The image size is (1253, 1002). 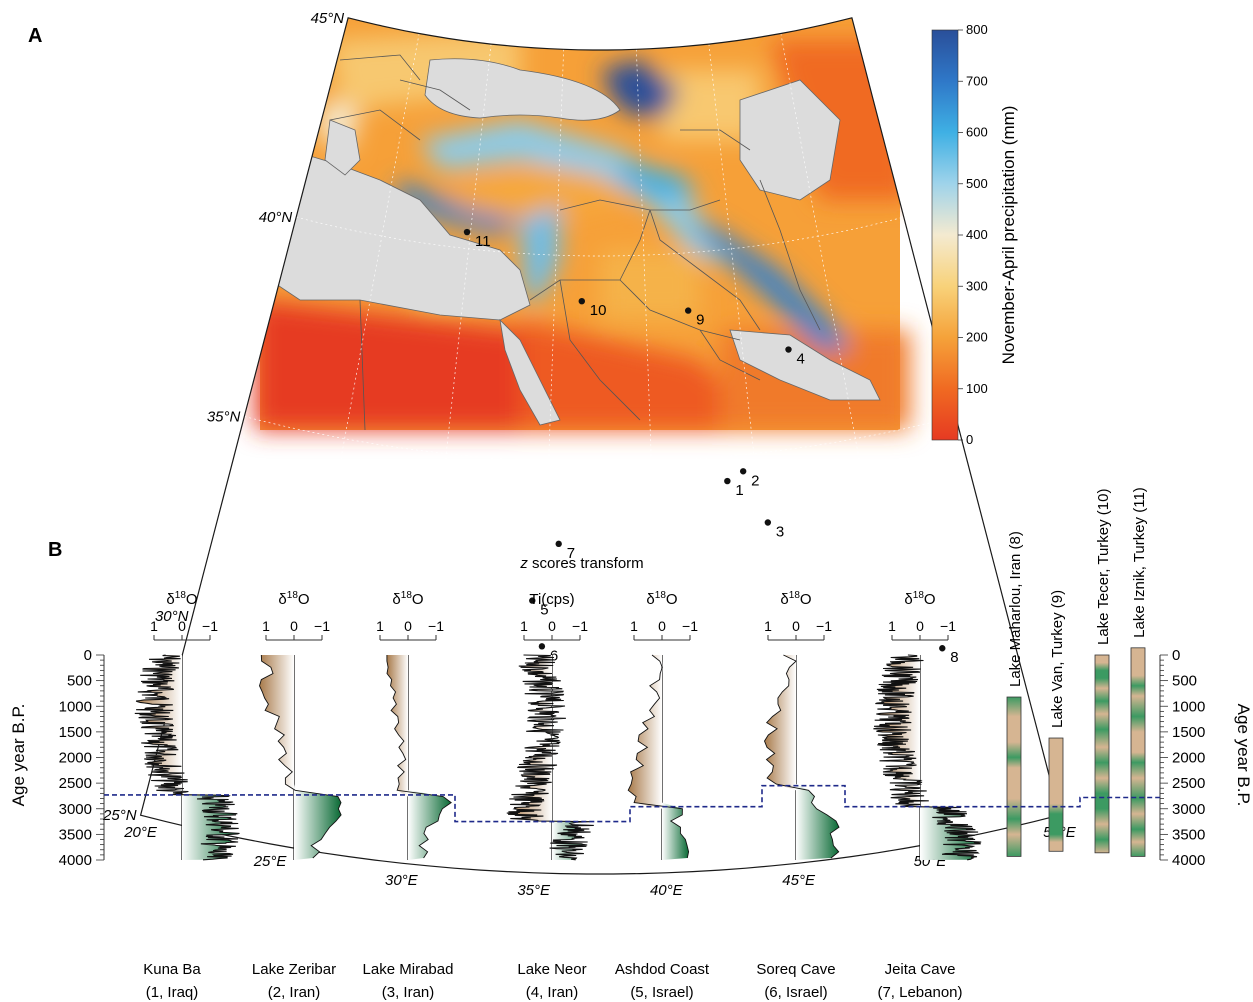 What do you see at coordinates (82, 758) in the screenshot?
I see `left-age-axis: 0 500 1000 1500 2000 2500 3000 3500 4000` at bounding box center [82, 758].